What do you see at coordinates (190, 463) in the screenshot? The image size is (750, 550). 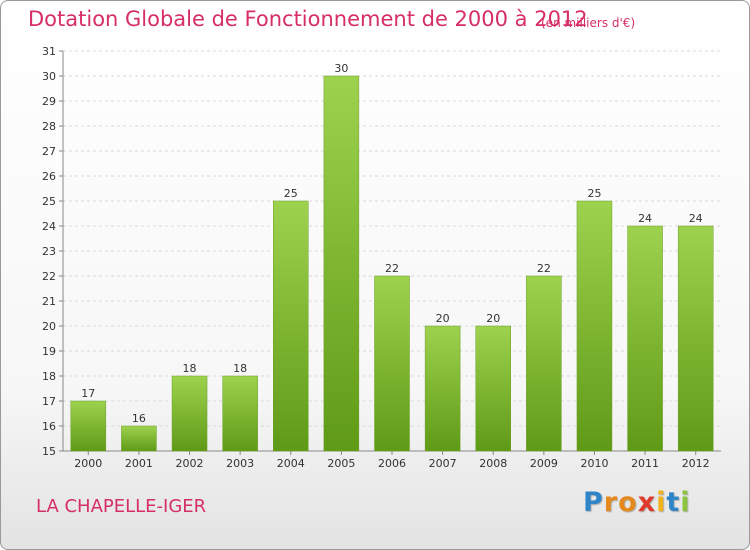 I see `x-tick-label-2002: 2002` at bounding box center [190, 463].